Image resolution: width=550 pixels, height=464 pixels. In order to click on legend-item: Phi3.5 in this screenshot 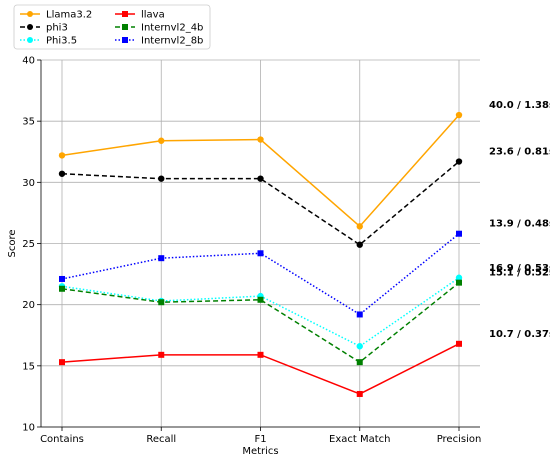, I will do `click(48, 41)`.